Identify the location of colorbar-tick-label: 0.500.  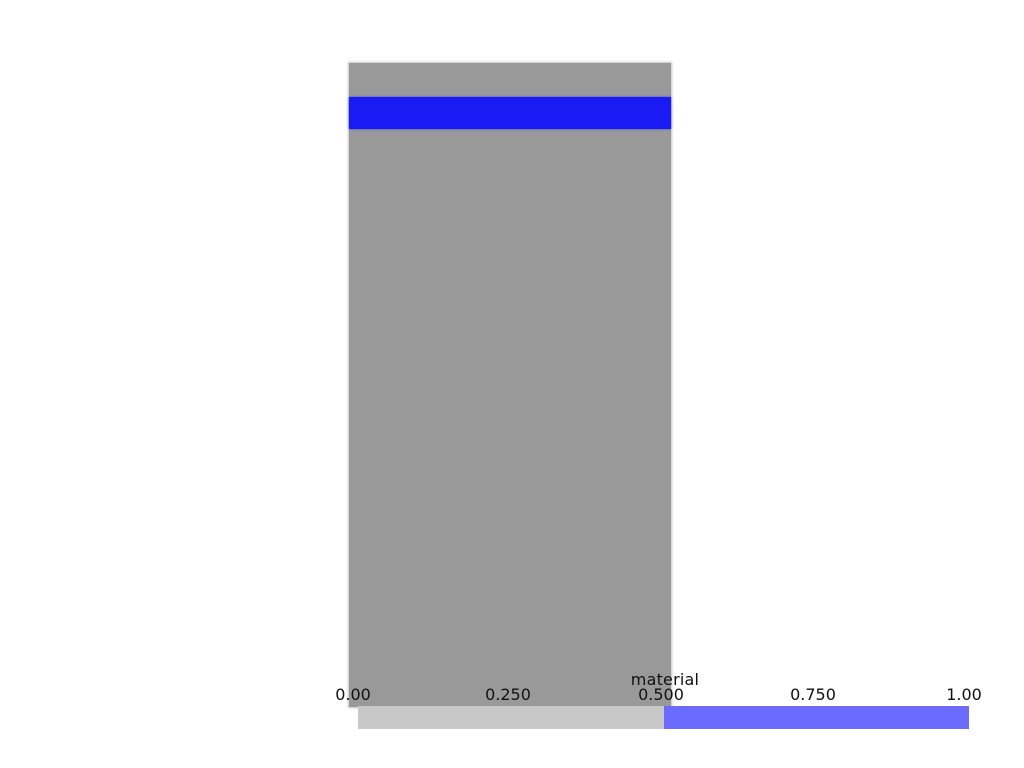
(661, 694).